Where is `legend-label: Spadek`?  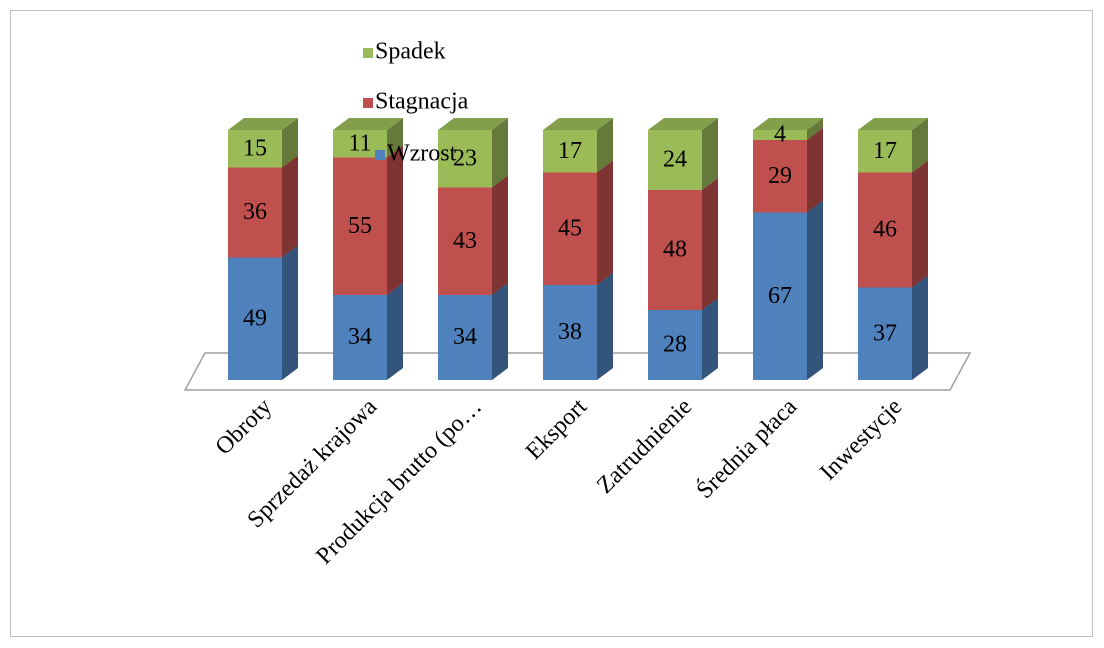
legend-label: Spadek is located at coordinates (410, 52).